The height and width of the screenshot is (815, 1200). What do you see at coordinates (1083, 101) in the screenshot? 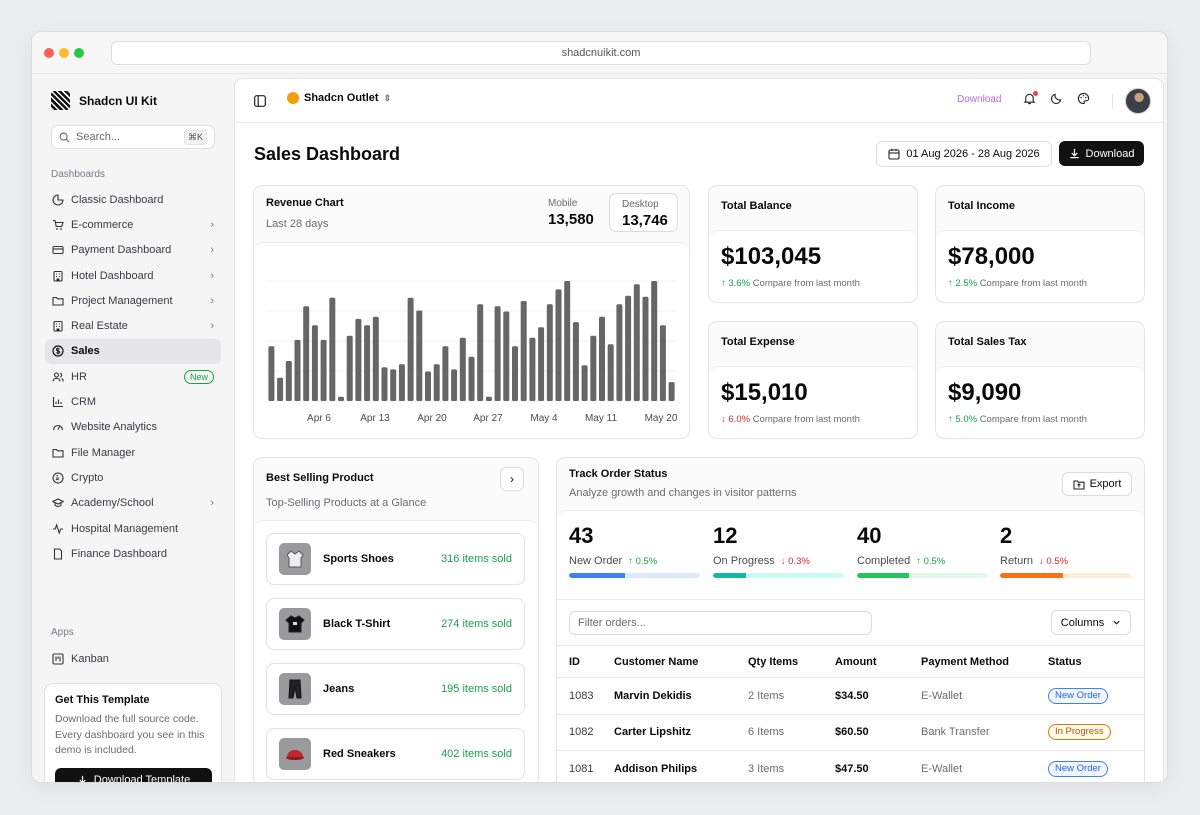
I see `palette-button` at bounding box center [1083, 101].